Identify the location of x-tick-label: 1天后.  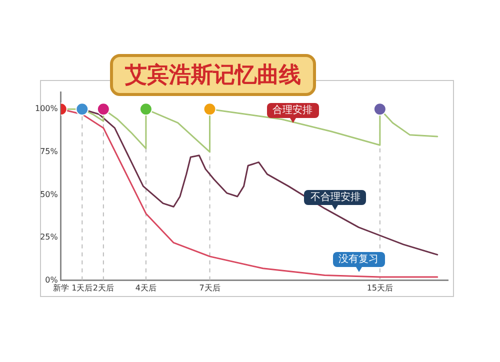
(82, 287).